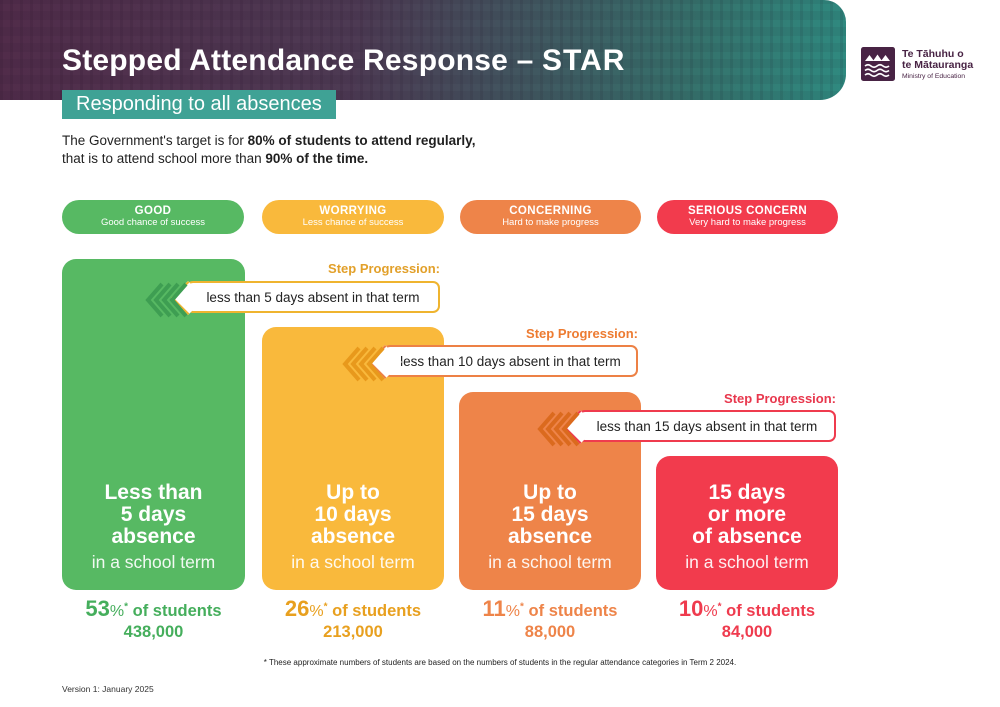 The image size is (1000, 707). What do you see at coordinates (317, 158) in the screenshot?
I see `intro-seg4: 90% of the time.` at bounding box center [317, 158].